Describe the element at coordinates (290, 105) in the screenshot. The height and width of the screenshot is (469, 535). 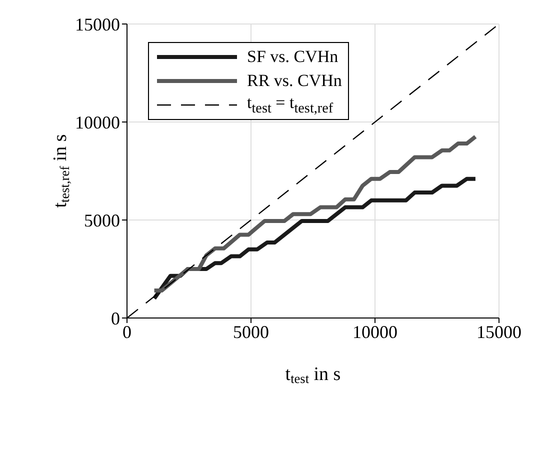
I see `legend-label: t$_{test}$ = t$_{test,ref}$` at that location.